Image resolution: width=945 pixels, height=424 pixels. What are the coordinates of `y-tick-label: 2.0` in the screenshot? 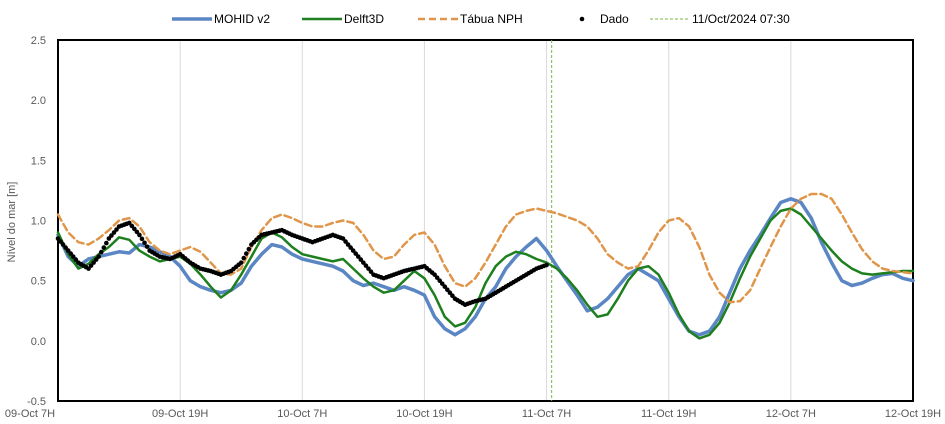 It's located at (38, 101).